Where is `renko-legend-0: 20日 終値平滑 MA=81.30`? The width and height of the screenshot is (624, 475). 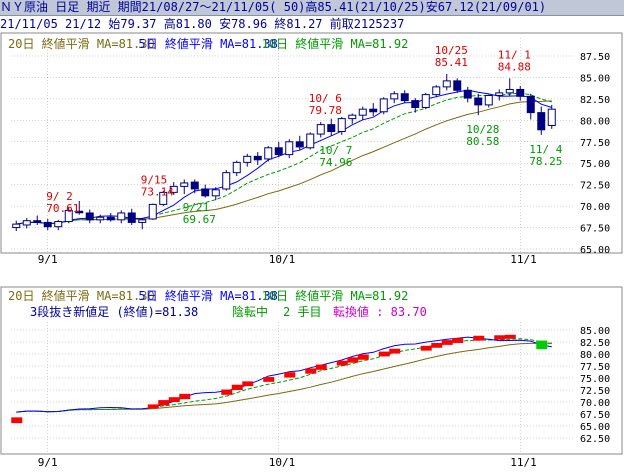 renko-legend-0: 20日 終値平滑 MA=81.30 is located at coordinates (81, 295).